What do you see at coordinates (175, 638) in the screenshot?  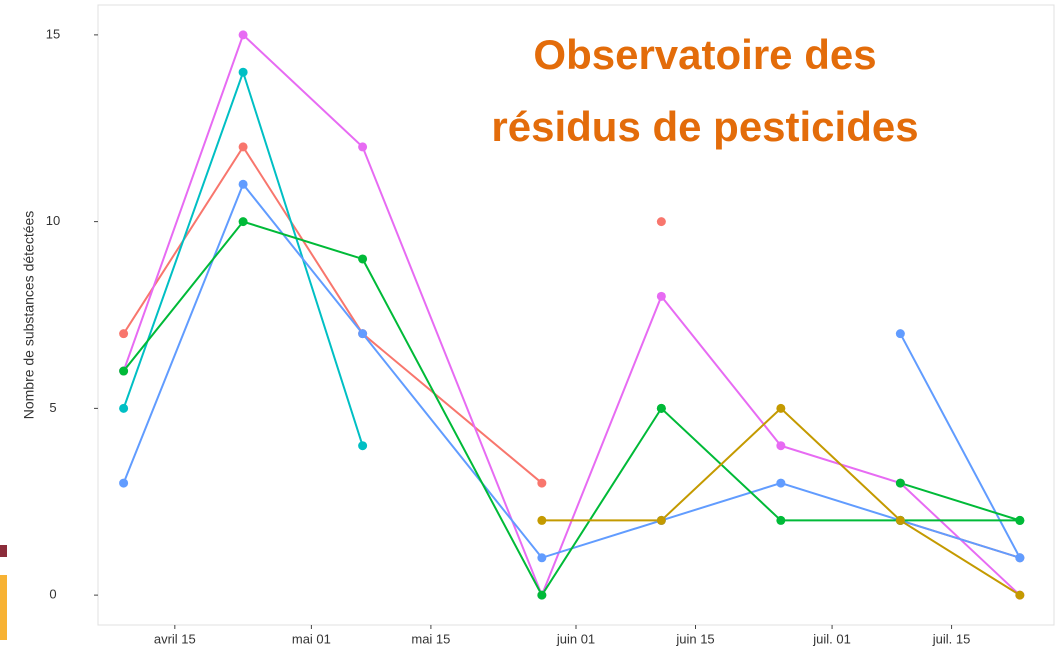 I see `x-tick-label: avril 15` at bounding box center [175, 638].